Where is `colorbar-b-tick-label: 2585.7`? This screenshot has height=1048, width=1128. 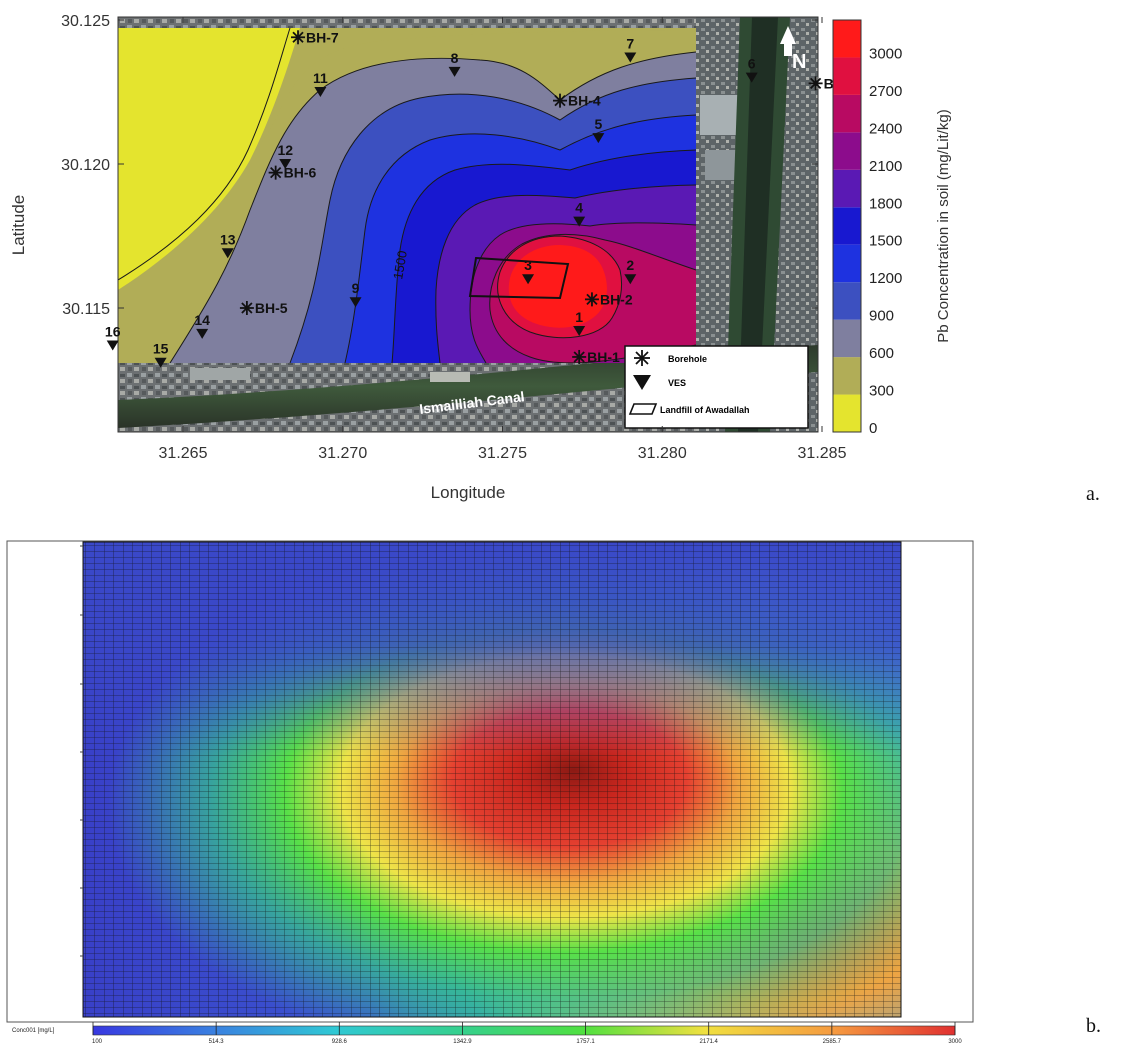 colorbar-b-tick-label: 2585.7 is located at coordinates (832, 1042).